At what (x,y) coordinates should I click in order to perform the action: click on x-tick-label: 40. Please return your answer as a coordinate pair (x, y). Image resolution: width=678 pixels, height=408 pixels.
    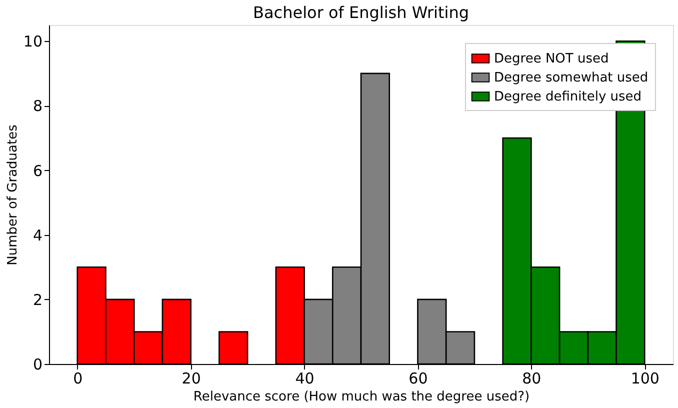
    Looking at the image, I should click on (304, 379).